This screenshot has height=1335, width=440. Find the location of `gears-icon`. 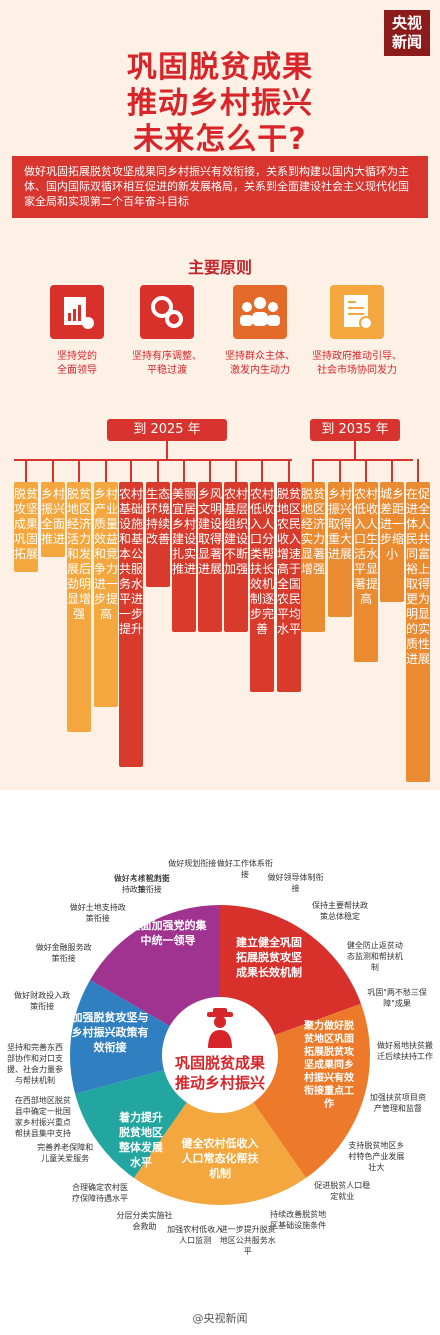

gears-icon is located at coordinates (167, 312).